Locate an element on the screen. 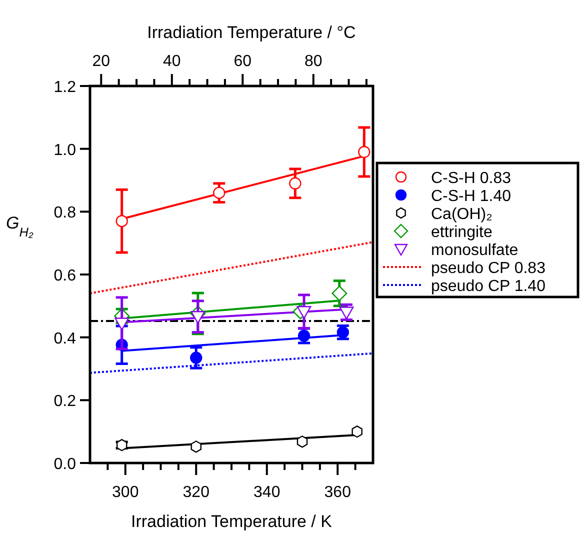 Image resolution: width=581 pixels, height=540 pixels. x2-tick-label: 20 is located at coordinates (101, 61).